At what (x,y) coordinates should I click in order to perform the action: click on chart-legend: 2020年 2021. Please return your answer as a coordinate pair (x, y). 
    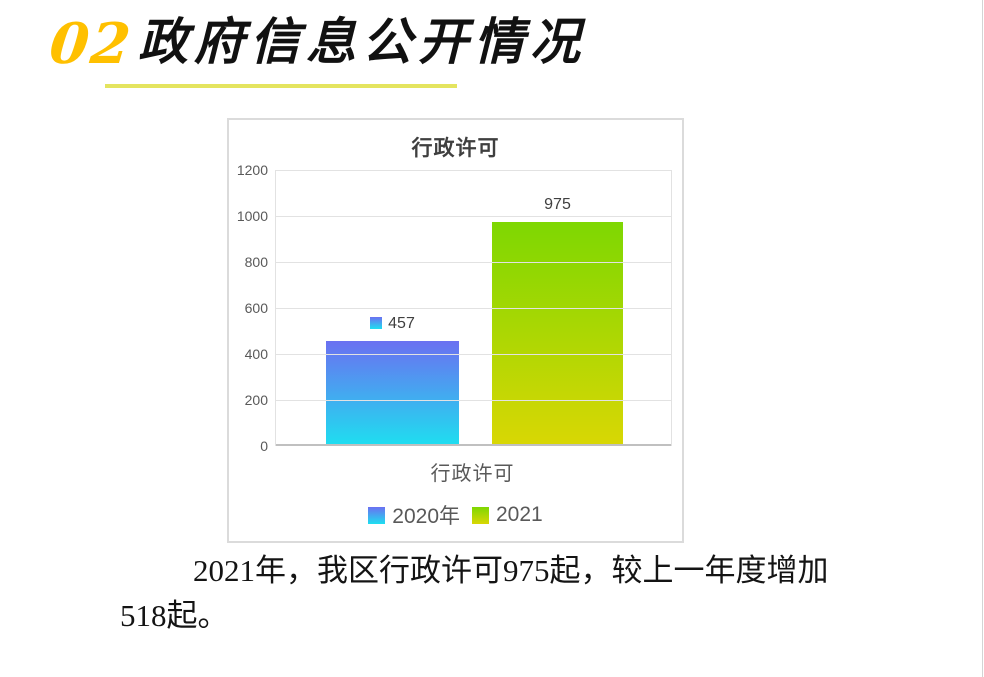
    Looking at the image, I should click on (455, 515).